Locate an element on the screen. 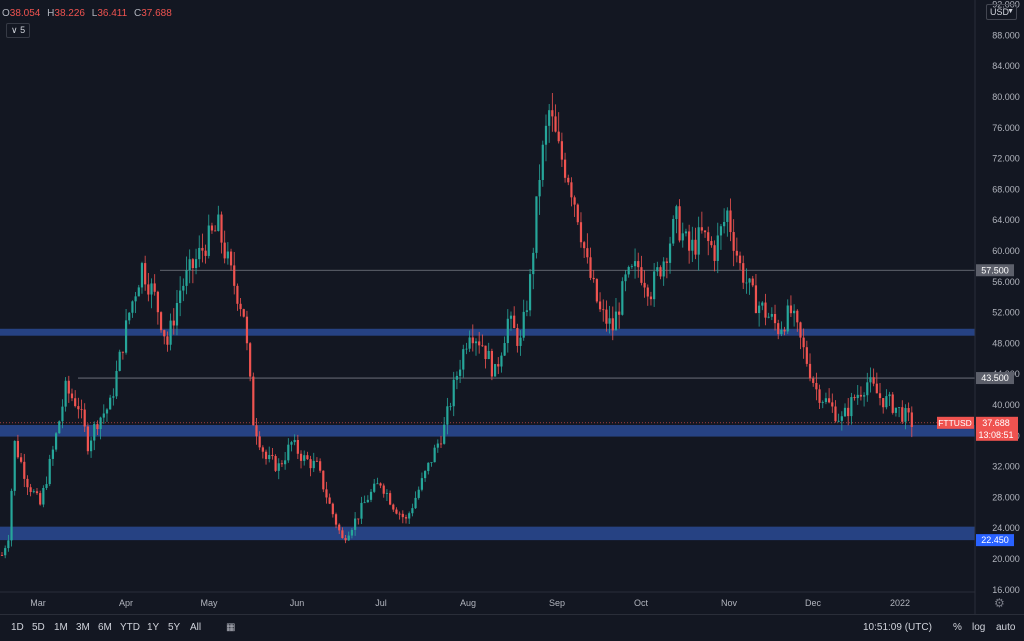  range-6m-button: 6M is located at coordinates (105, 627).